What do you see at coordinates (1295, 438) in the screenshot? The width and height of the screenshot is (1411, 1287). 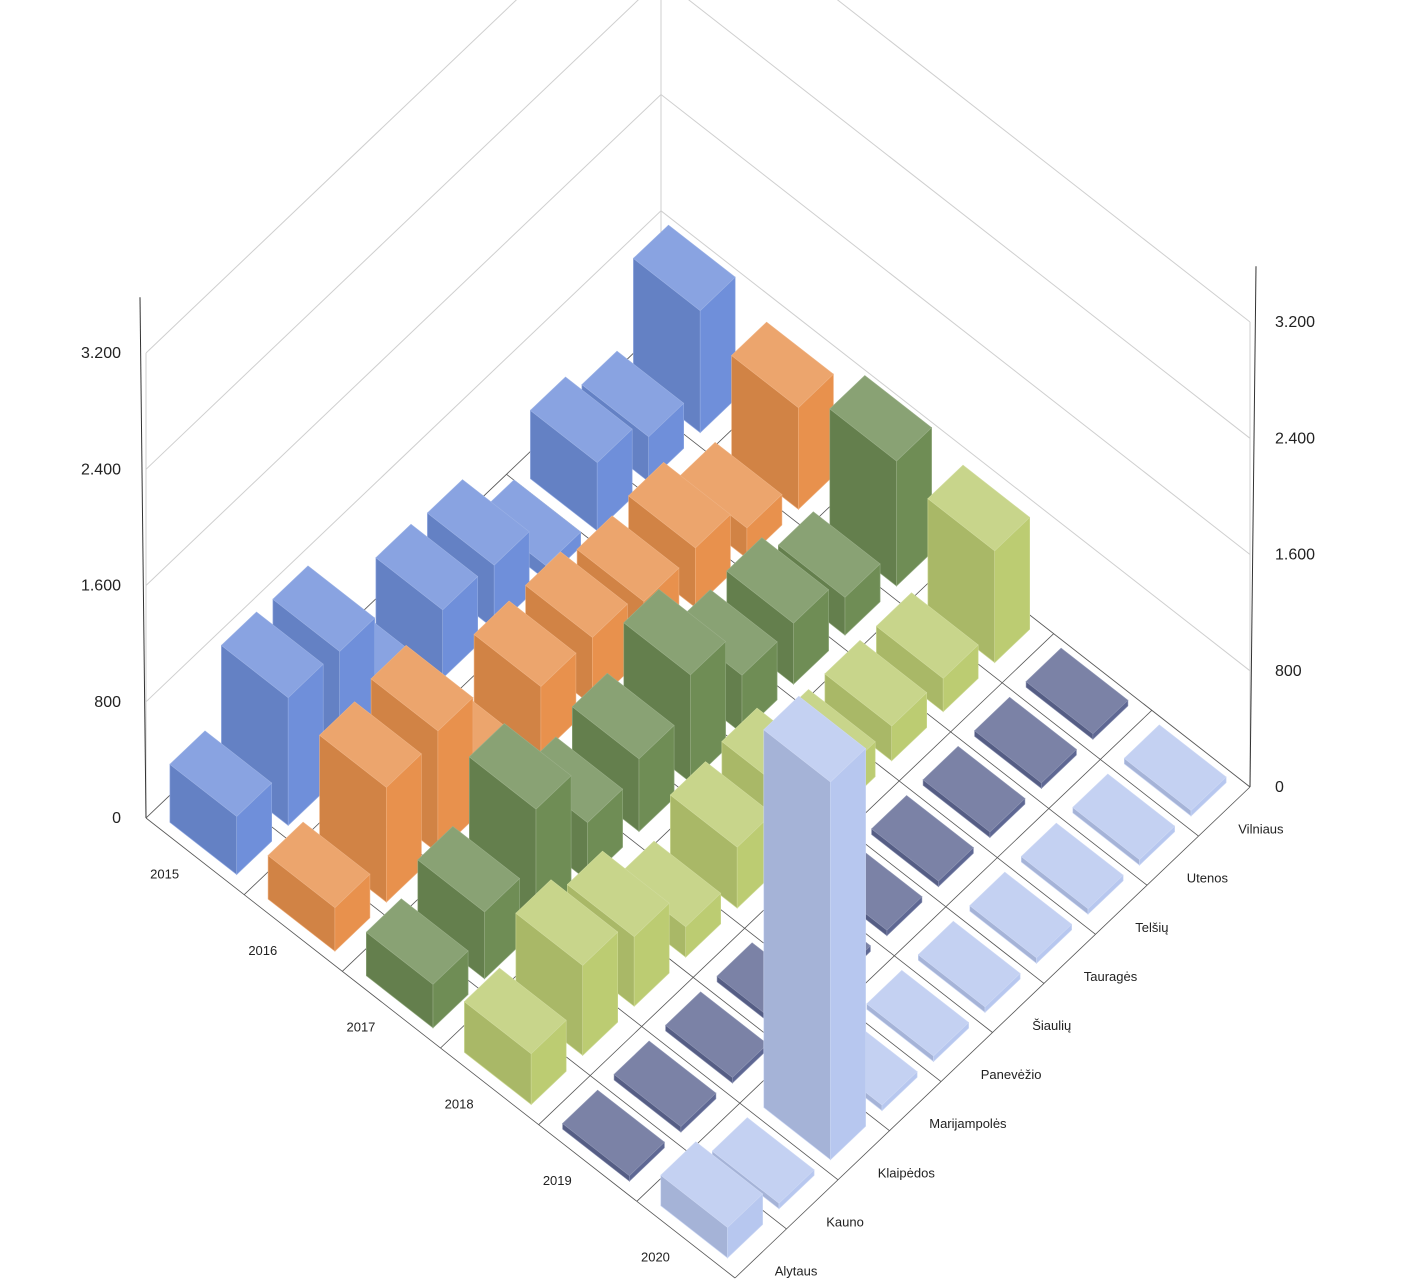 I see `z-tick-label-right: 2.400` at bounding box center [1295, 438].